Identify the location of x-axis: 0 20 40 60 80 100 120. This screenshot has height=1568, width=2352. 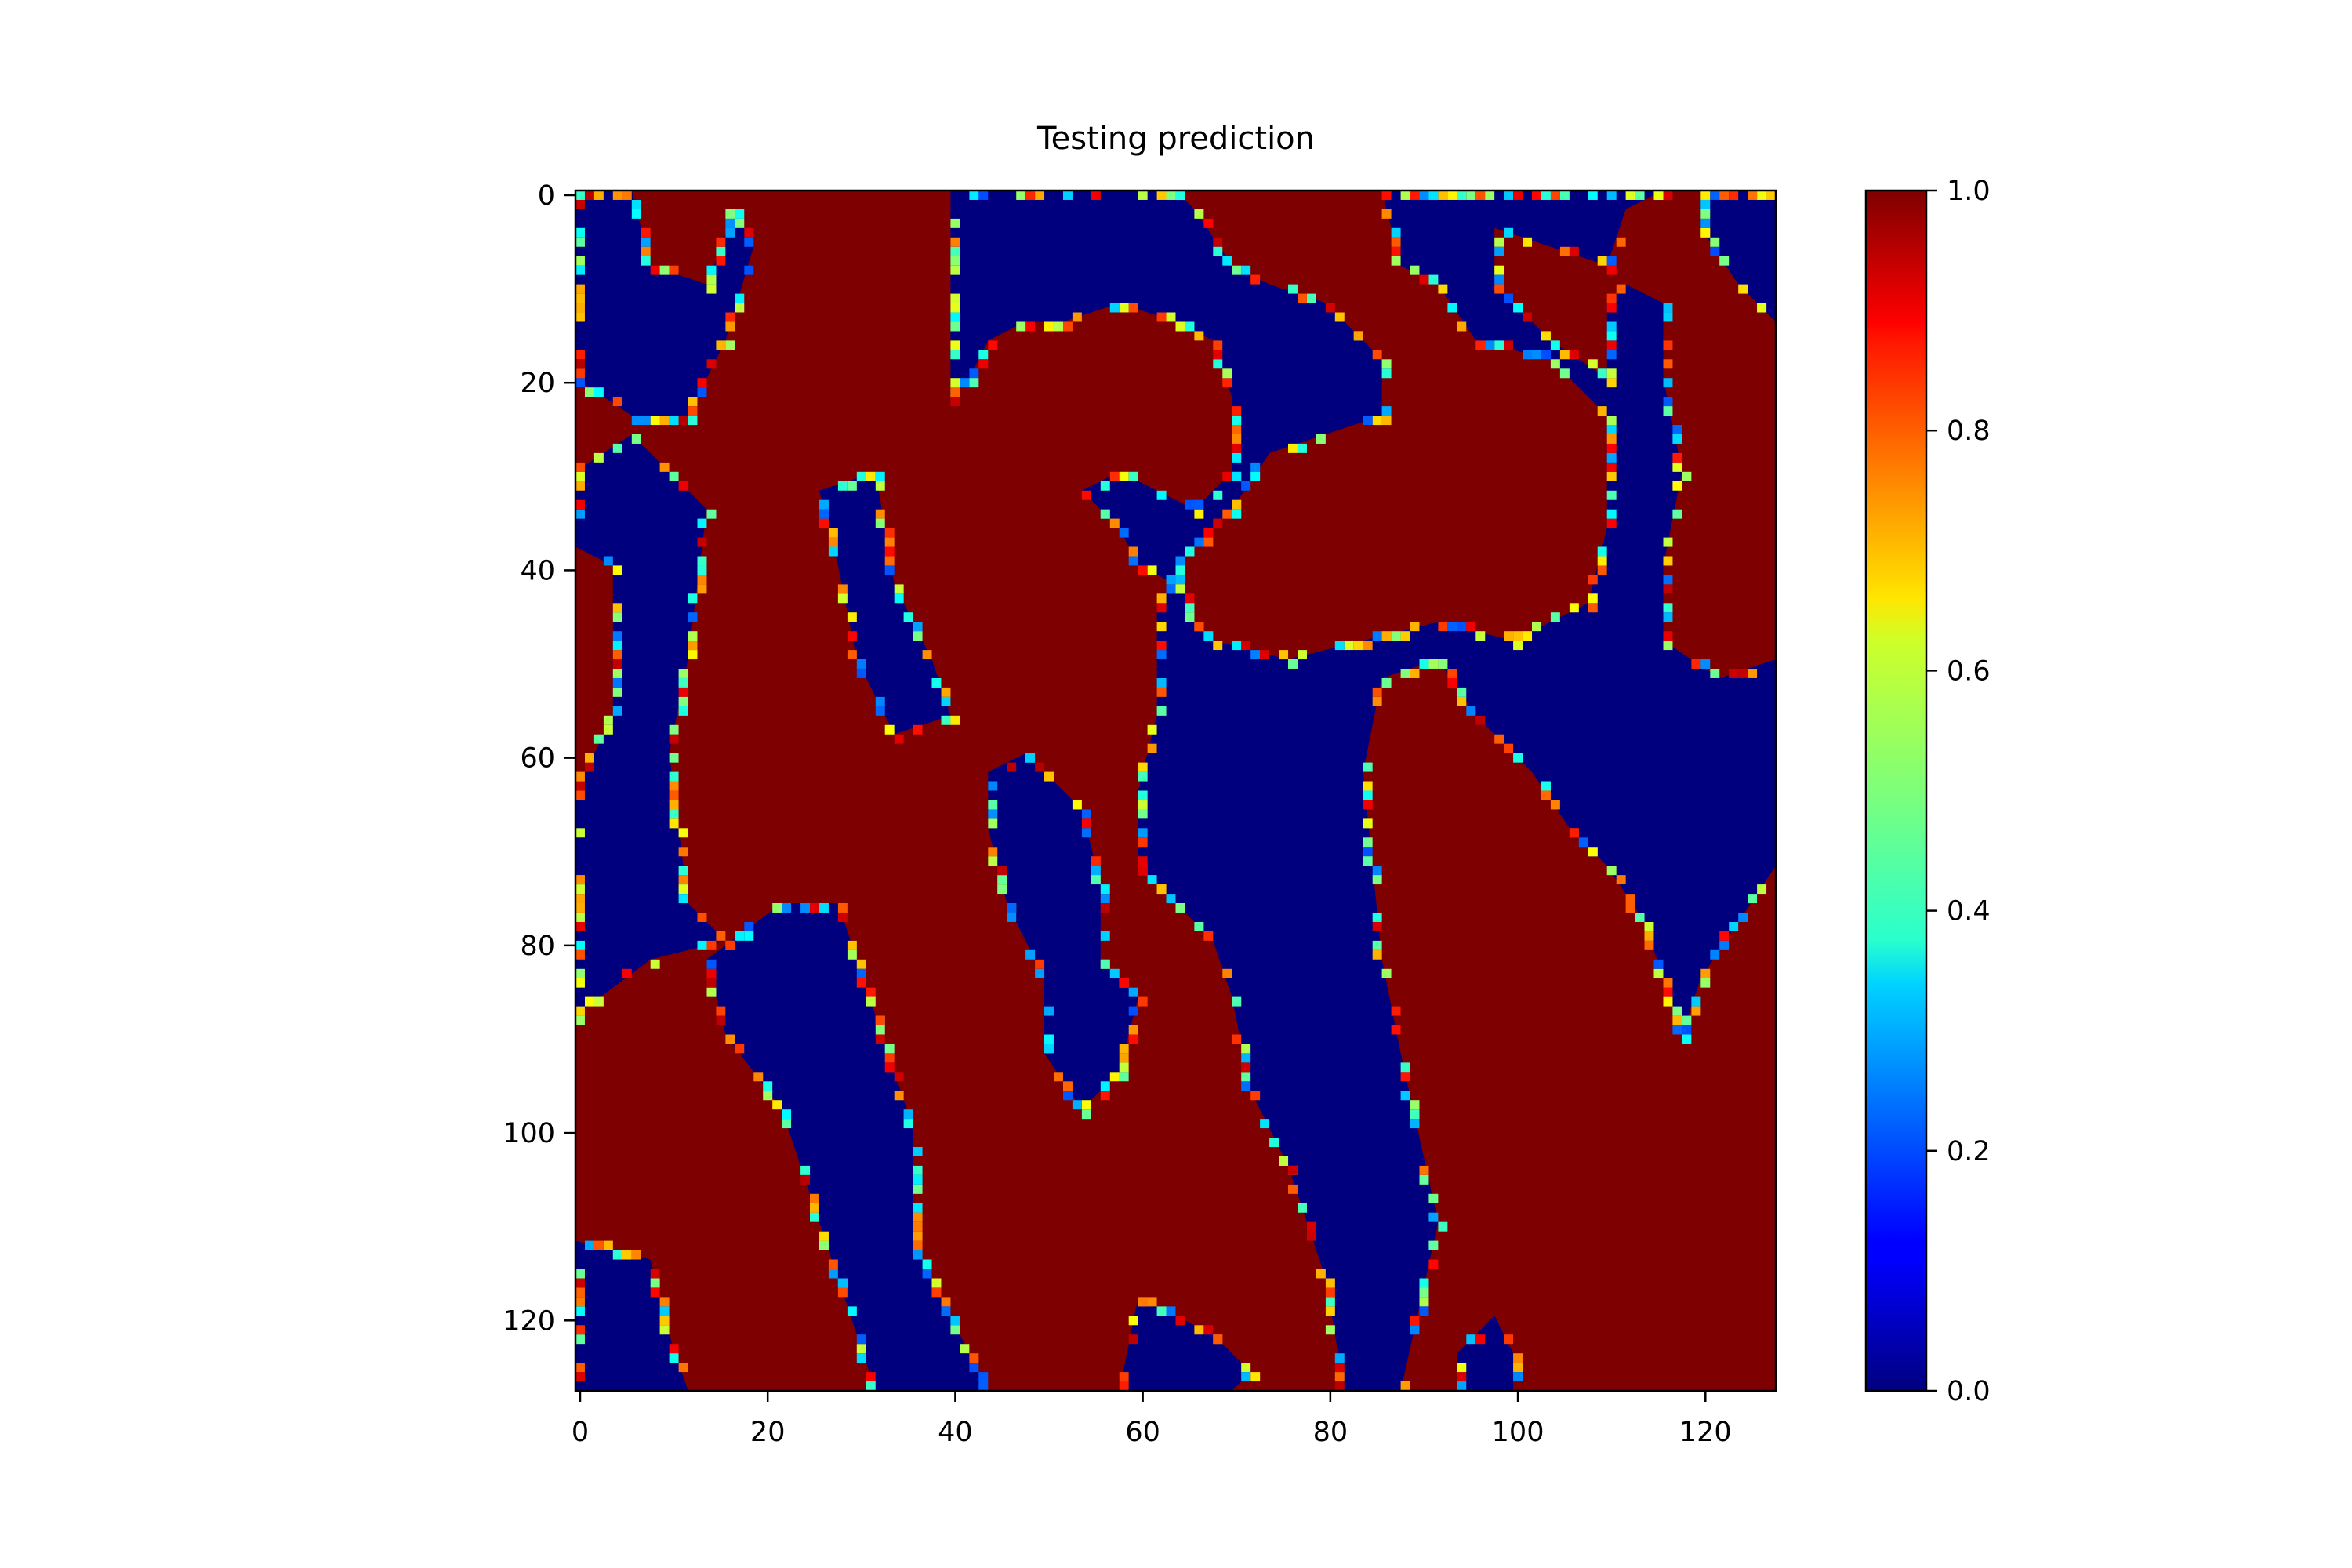
(1152, 1419).